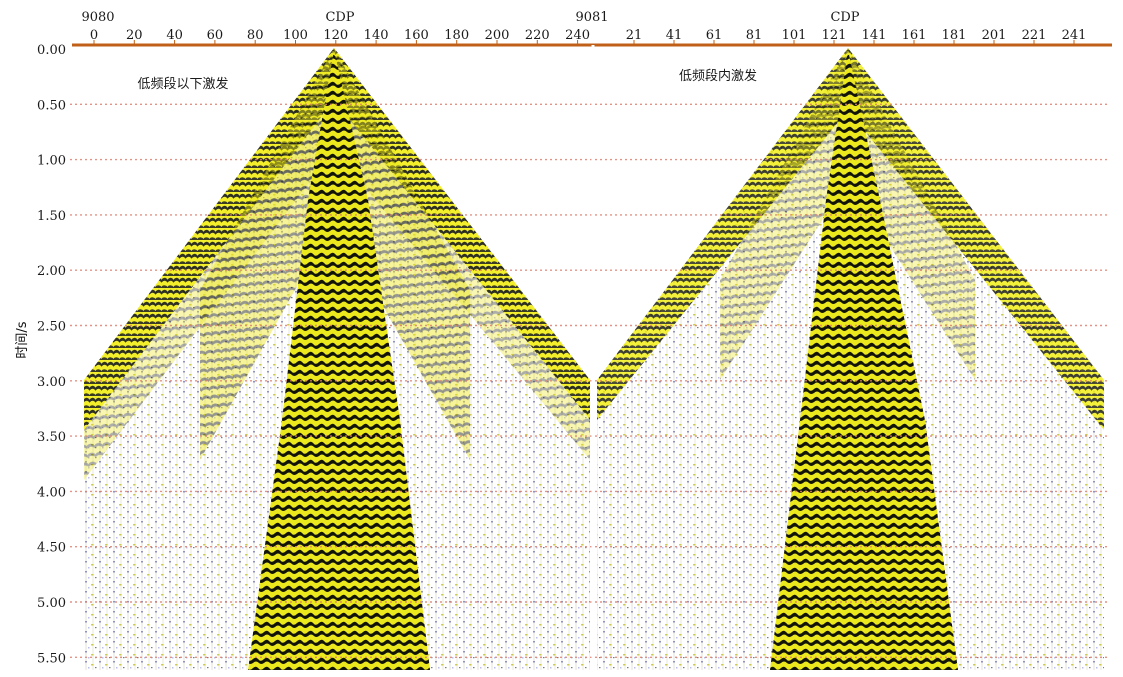 The height and width of the screenshot is (677, 1123). Describe the element at coordinates (255, 35) in the screenshot. I see `x-tick-label: 80` at that location.